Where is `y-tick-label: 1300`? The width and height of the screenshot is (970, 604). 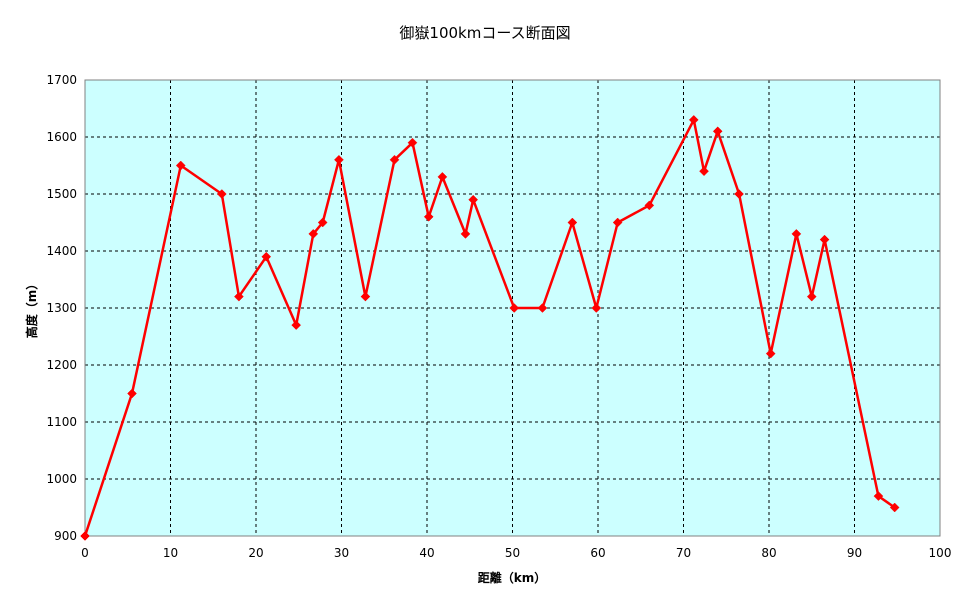 y-tick-label: 1300 is located at coordinates (61, 308).